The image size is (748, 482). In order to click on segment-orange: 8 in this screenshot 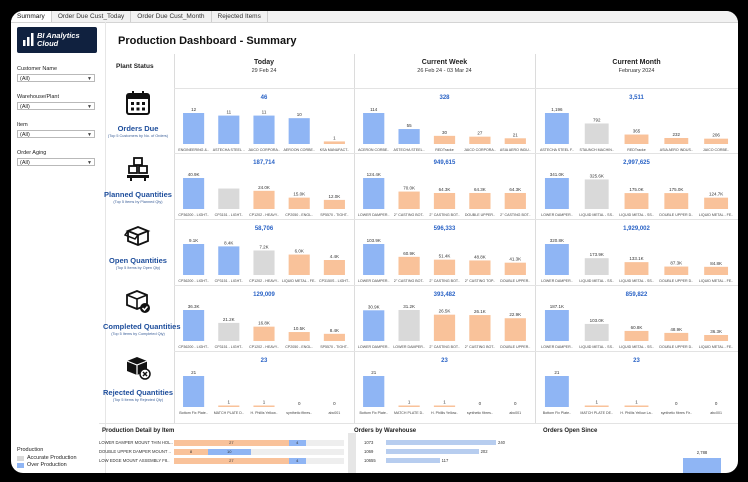, I will do `click(191, 452)`.